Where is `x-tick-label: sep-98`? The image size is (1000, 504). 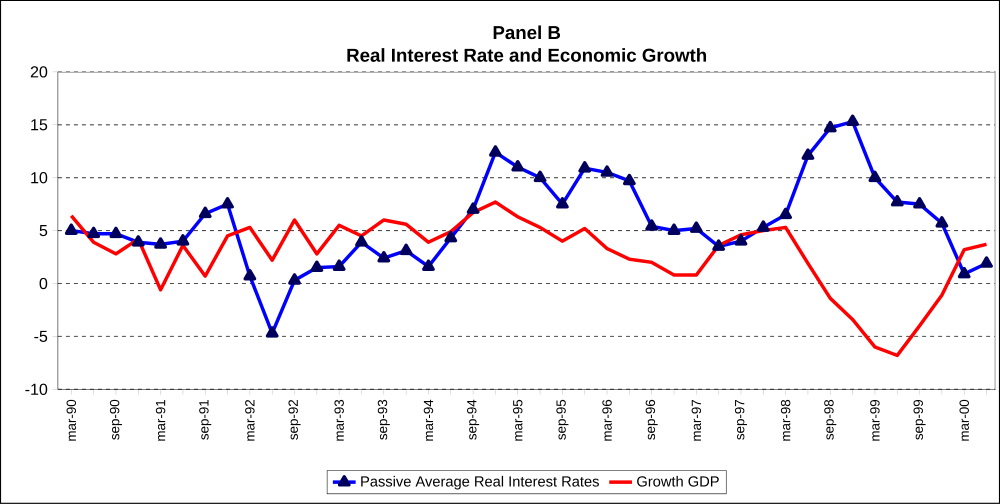 x-tick-label: sep-98 is located at coordinates (830, 420).